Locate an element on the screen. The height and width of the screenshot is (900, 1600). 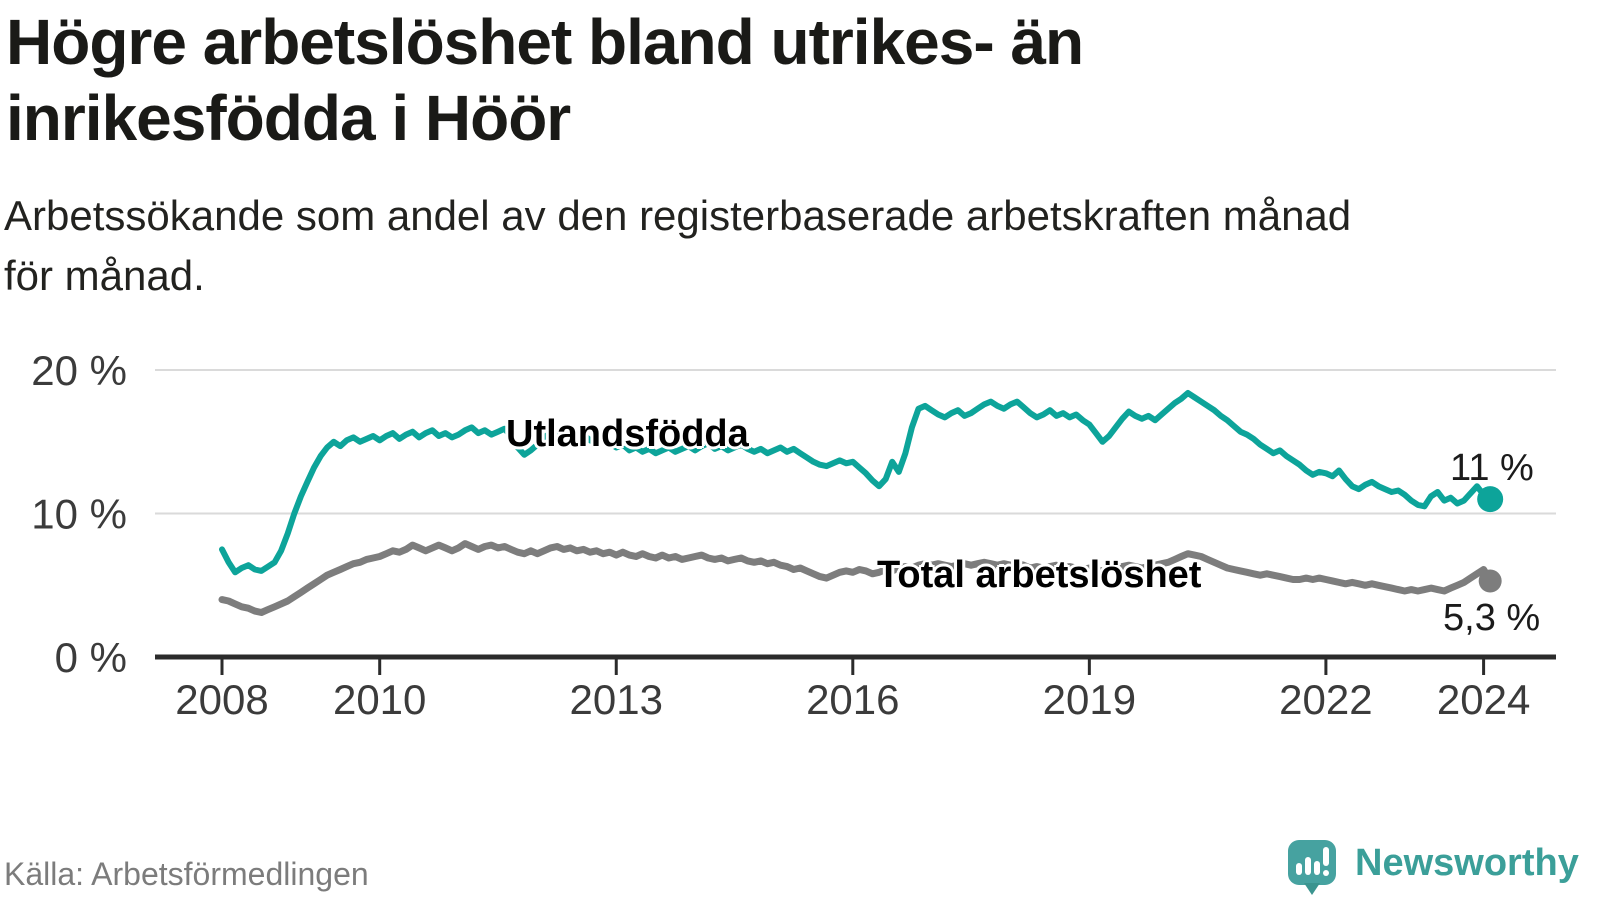
newsworthy-logo: Newsworthy is located at coordinates (1433, 870).